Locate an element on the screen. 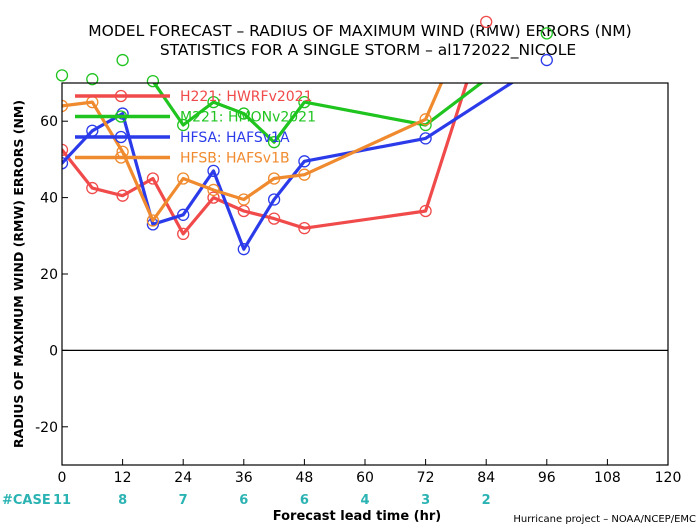 This screenshot has width=700, height=524. legend-label: HFSA: HAFSv1A is located at coordinates (235, 138).